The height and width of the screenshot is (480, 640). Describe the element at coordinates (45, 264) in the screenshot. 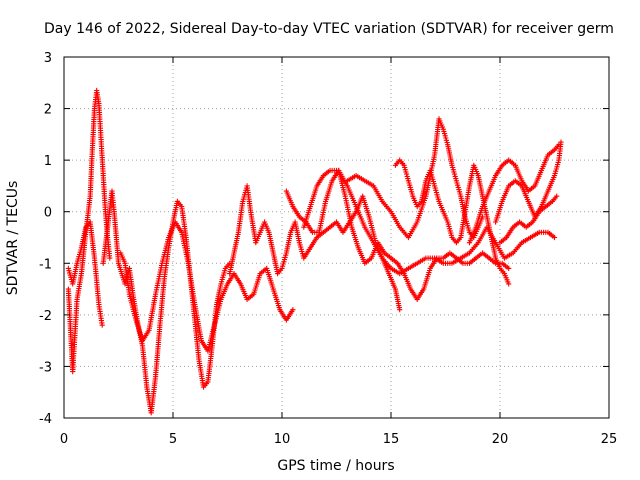

I see `y-tick-label: -1` at that location.